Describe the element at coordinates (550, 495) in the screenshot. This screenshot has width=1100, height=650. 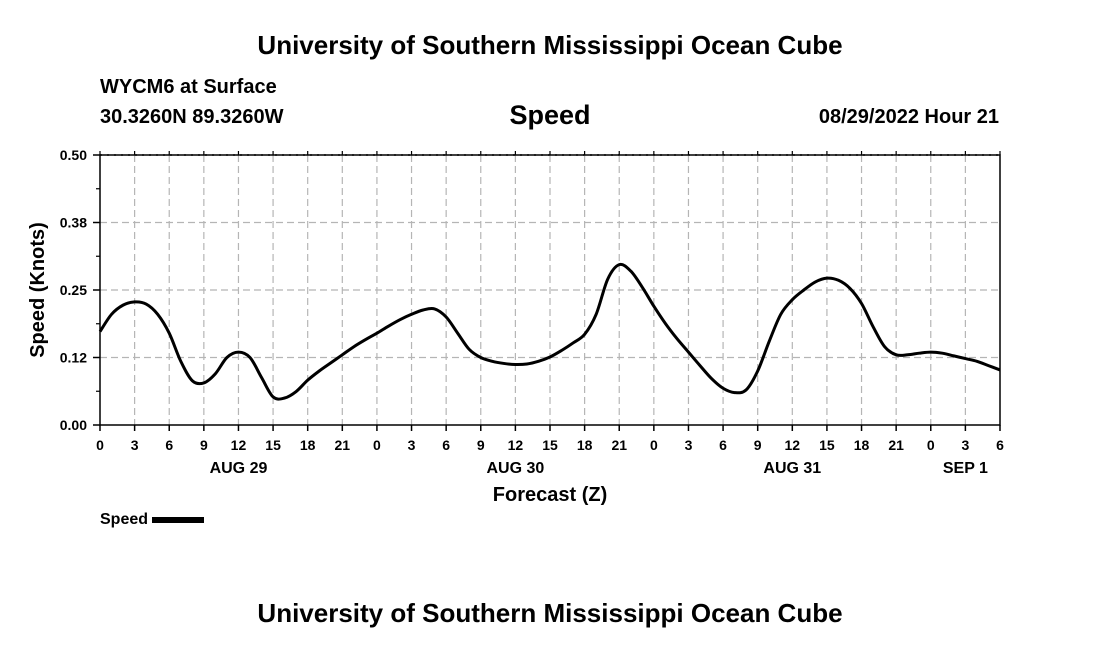
I see `x-axis-label: Forecast (Z)` at that location.